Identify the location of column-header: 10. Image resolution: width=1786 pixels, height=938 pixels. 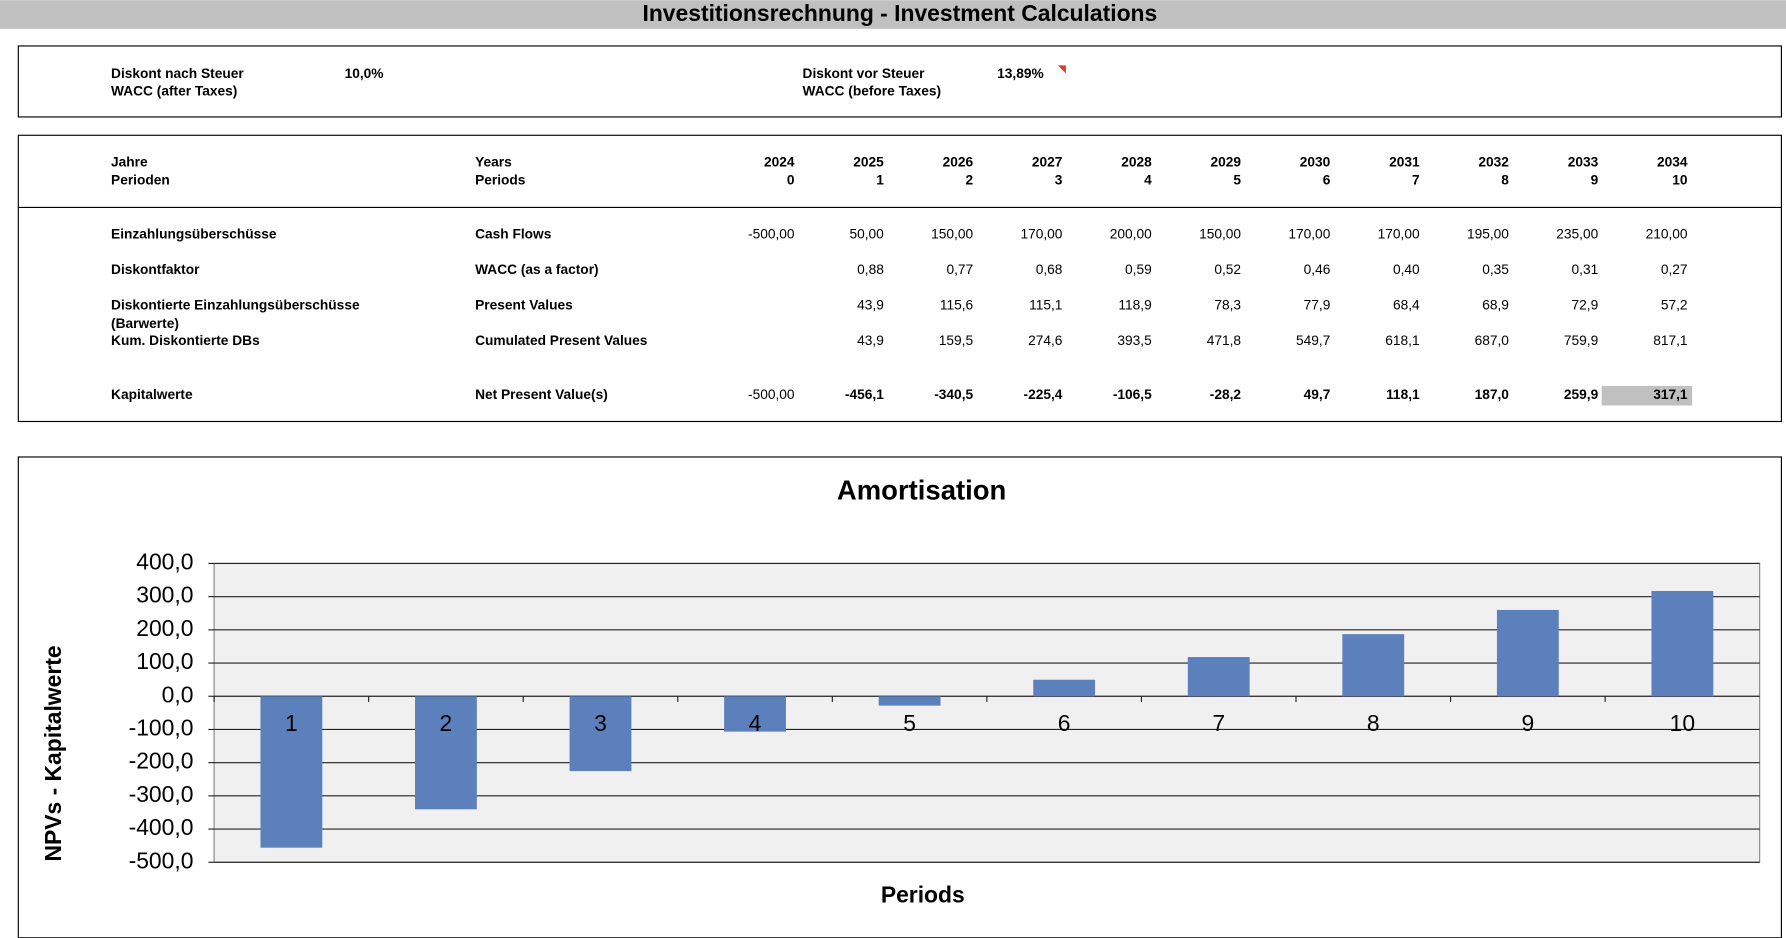
(1680, 180).